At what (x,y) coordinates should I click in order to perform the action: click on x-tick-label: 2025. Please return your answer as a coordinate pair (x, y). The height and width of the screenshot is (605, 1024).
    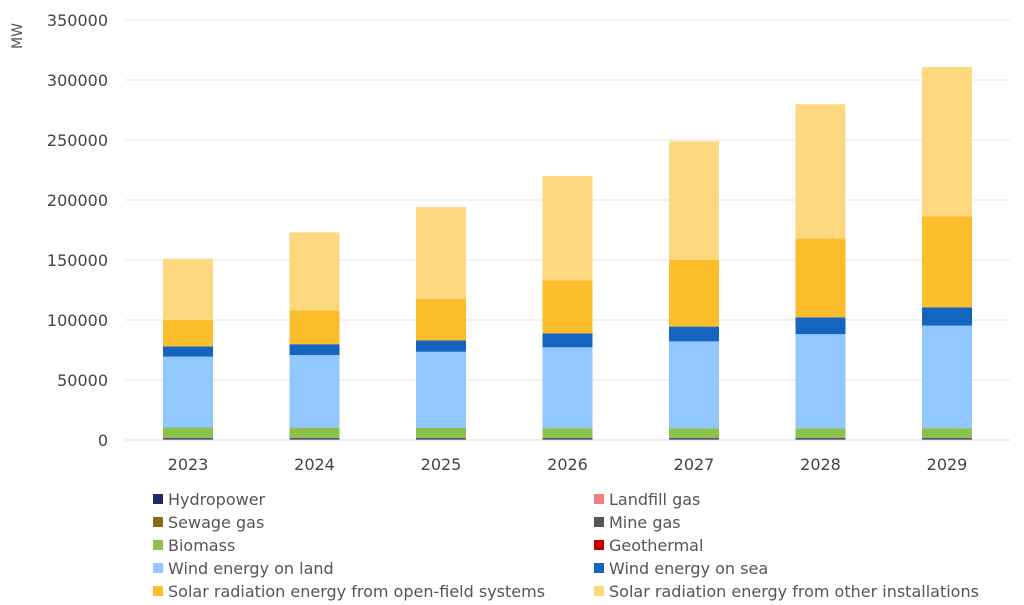
    Looking at the image, I should click on (441, 464).